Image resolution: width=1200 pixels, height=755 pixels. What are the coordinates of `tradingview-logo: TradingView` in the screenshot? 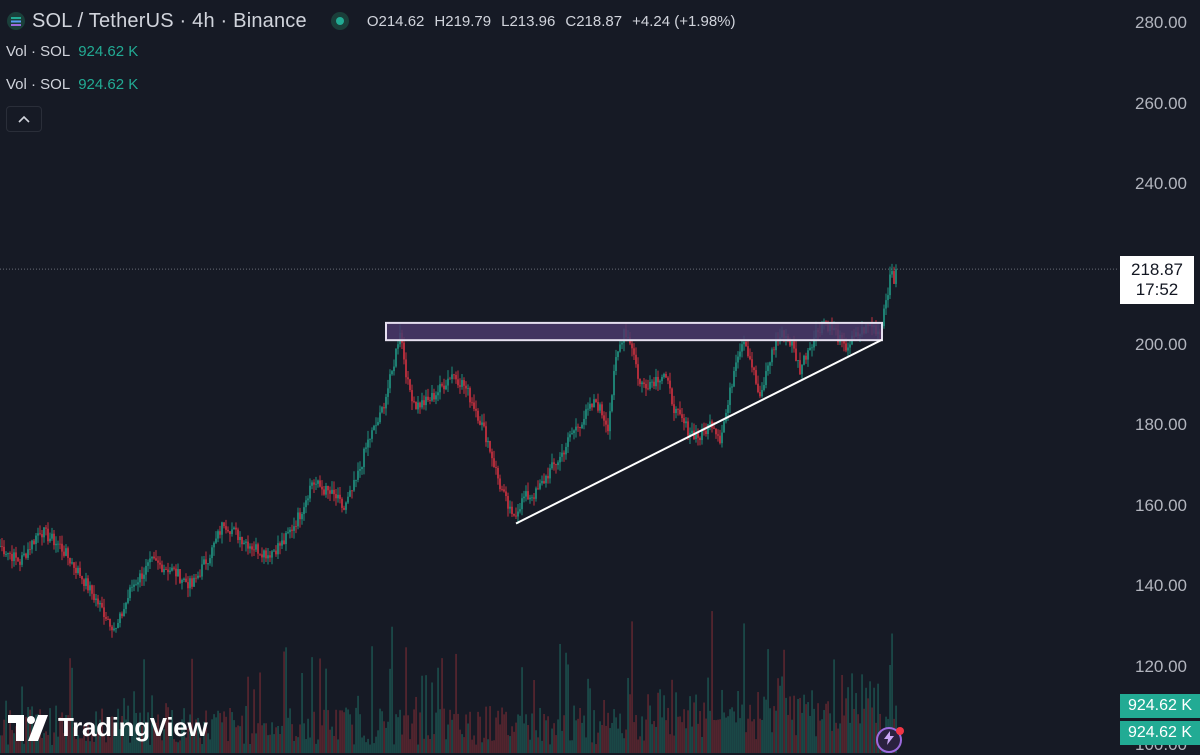 It's located at (108, 727).